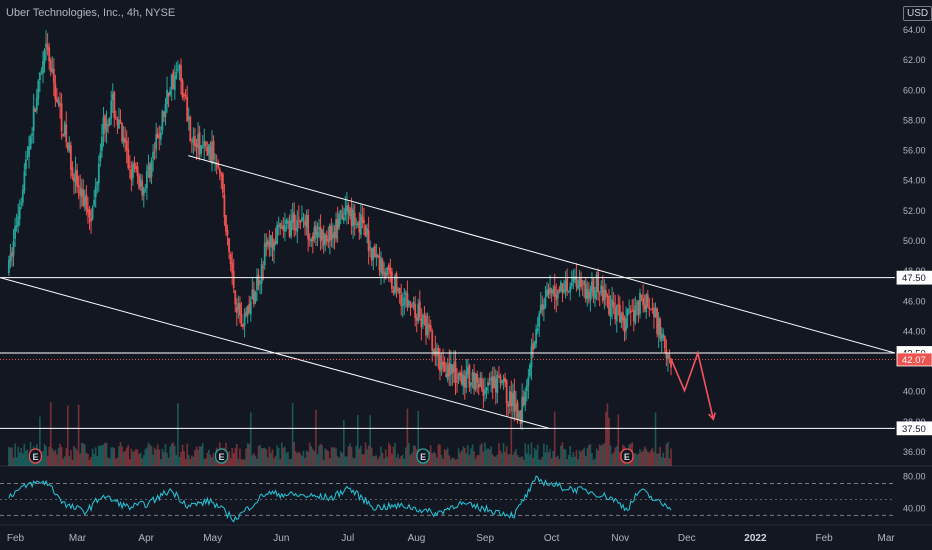  I want to click on level-price-tag, so click(914, 428).